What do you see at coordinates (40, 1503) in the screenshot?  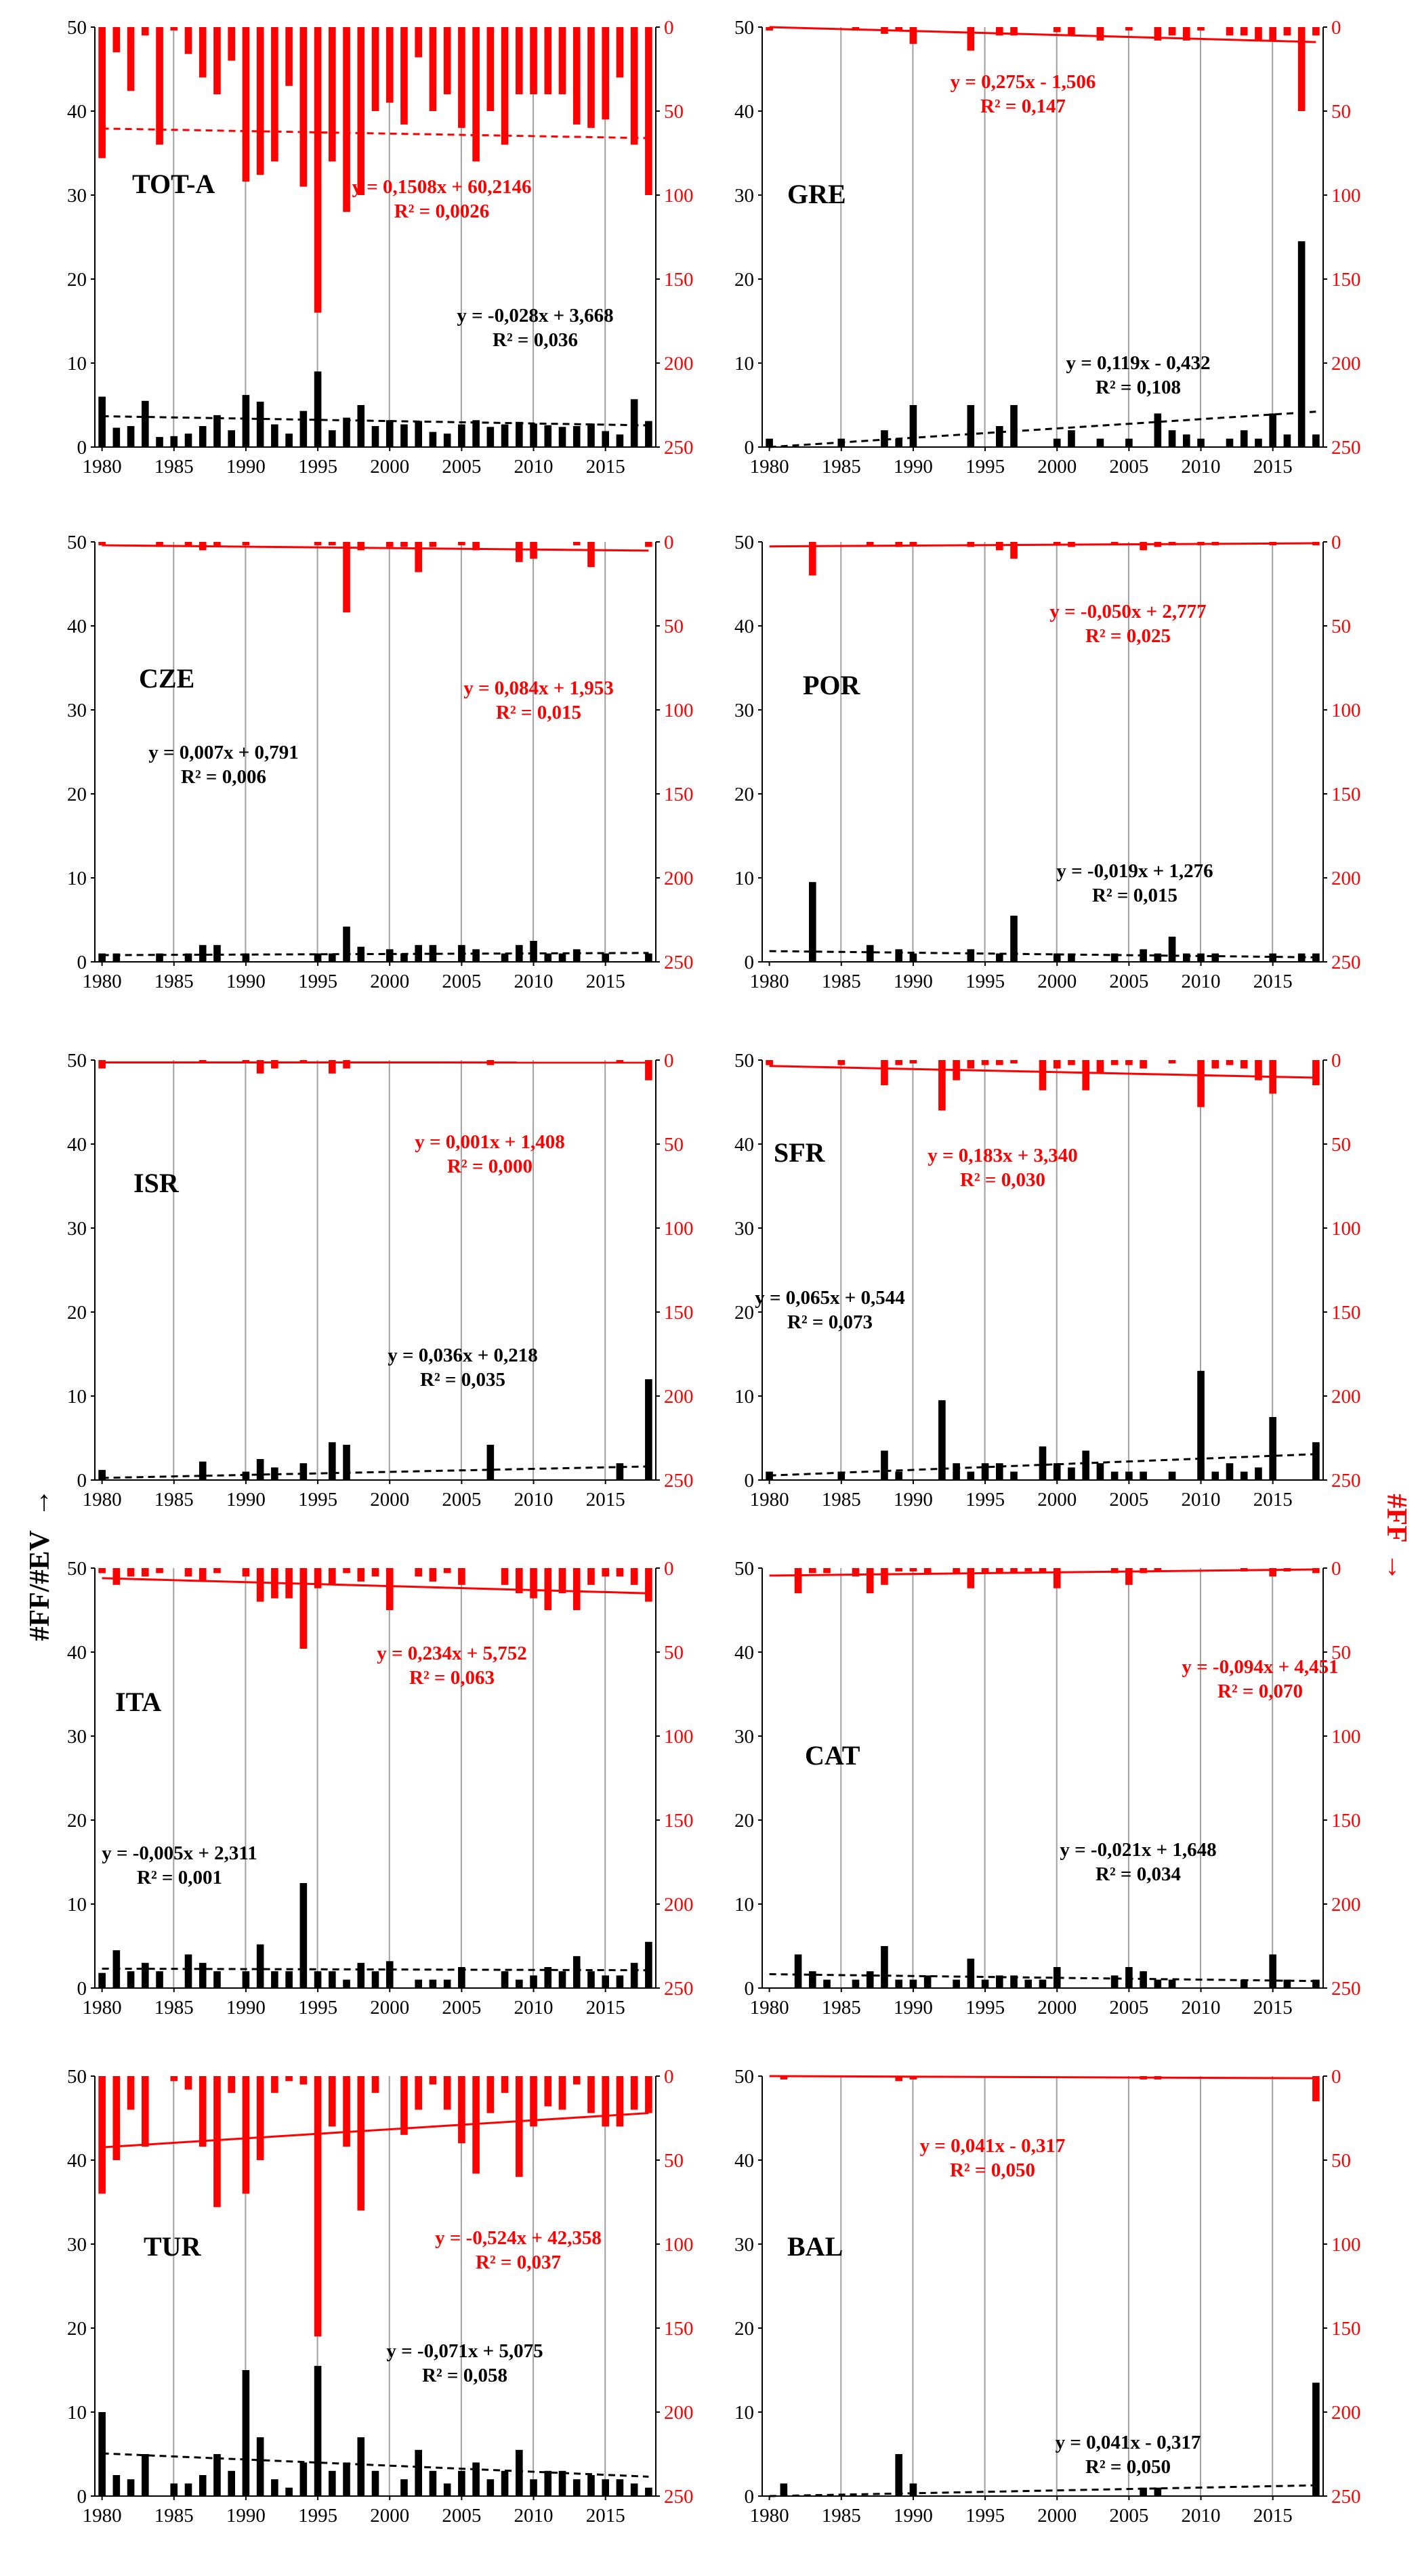 I see `left-axis-arrow: →` at bounding box center [40, 1503].